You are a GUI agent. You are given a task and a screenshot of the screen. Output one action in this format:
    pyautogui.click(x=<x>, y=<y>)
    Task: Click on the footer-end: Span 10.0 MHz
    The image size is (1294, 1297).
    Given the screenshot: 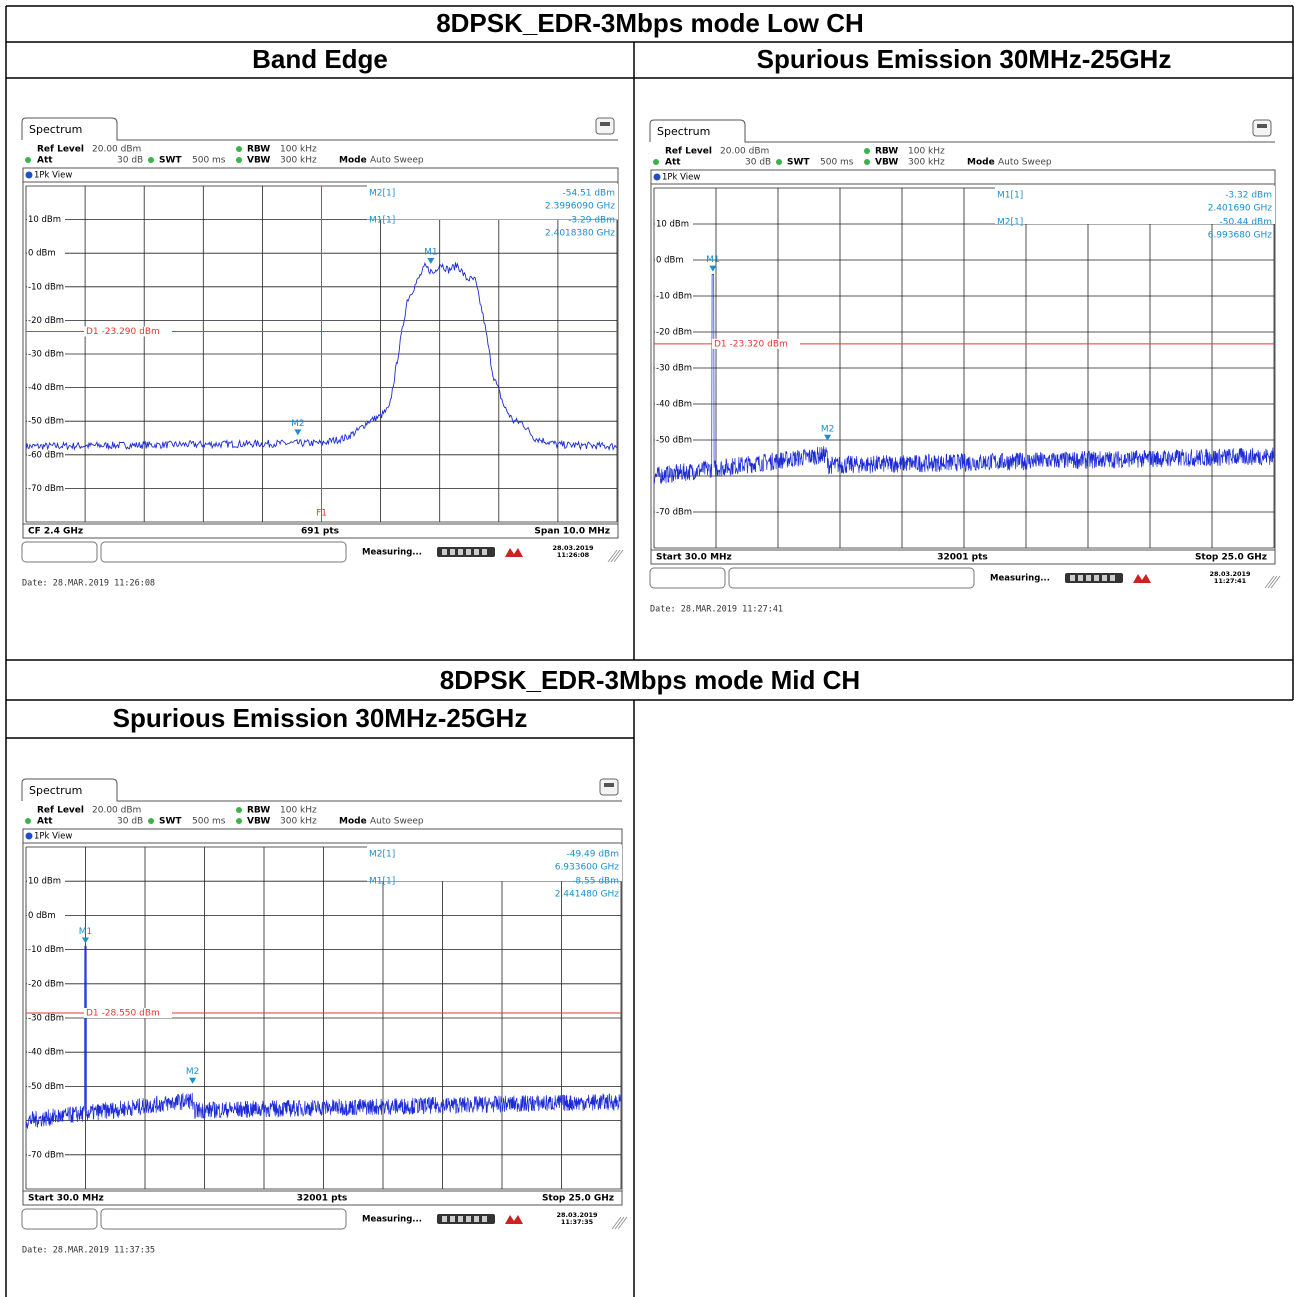 What is the action you would take?
    pyautogui.click(x=572, y=532)
    